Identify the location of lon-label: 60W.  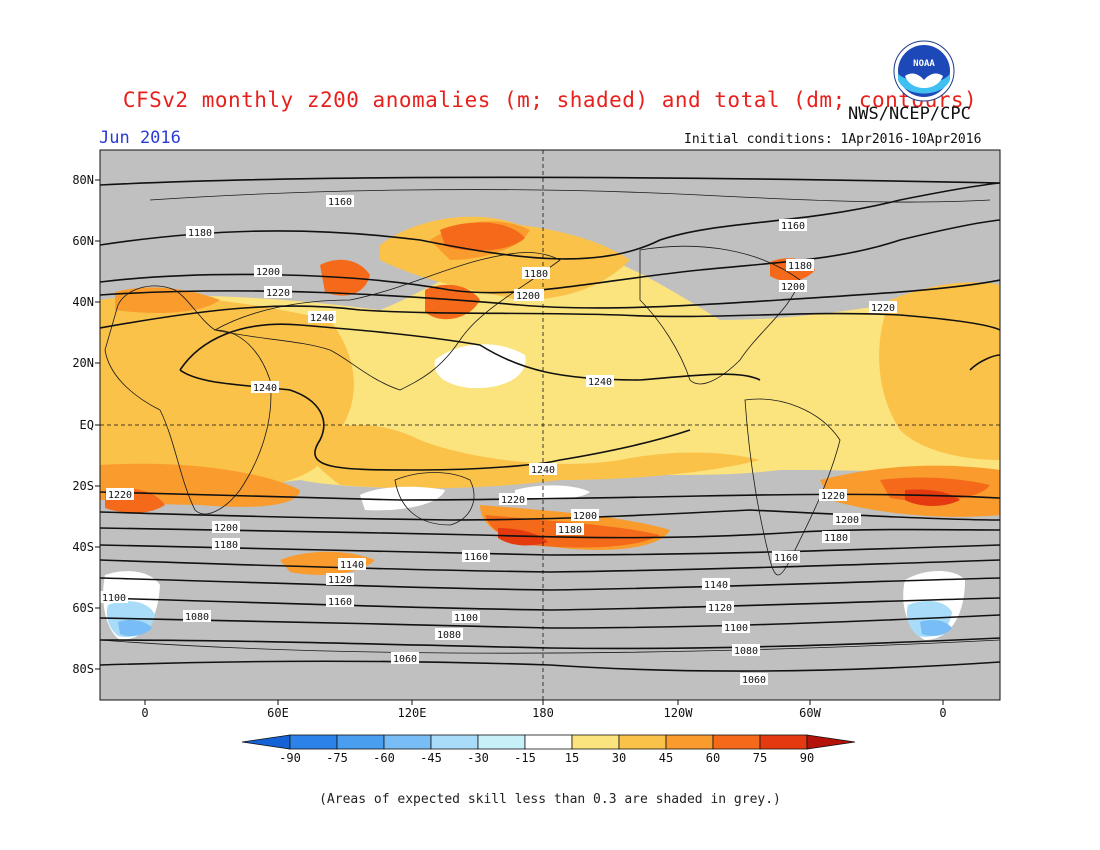
(810, 713).